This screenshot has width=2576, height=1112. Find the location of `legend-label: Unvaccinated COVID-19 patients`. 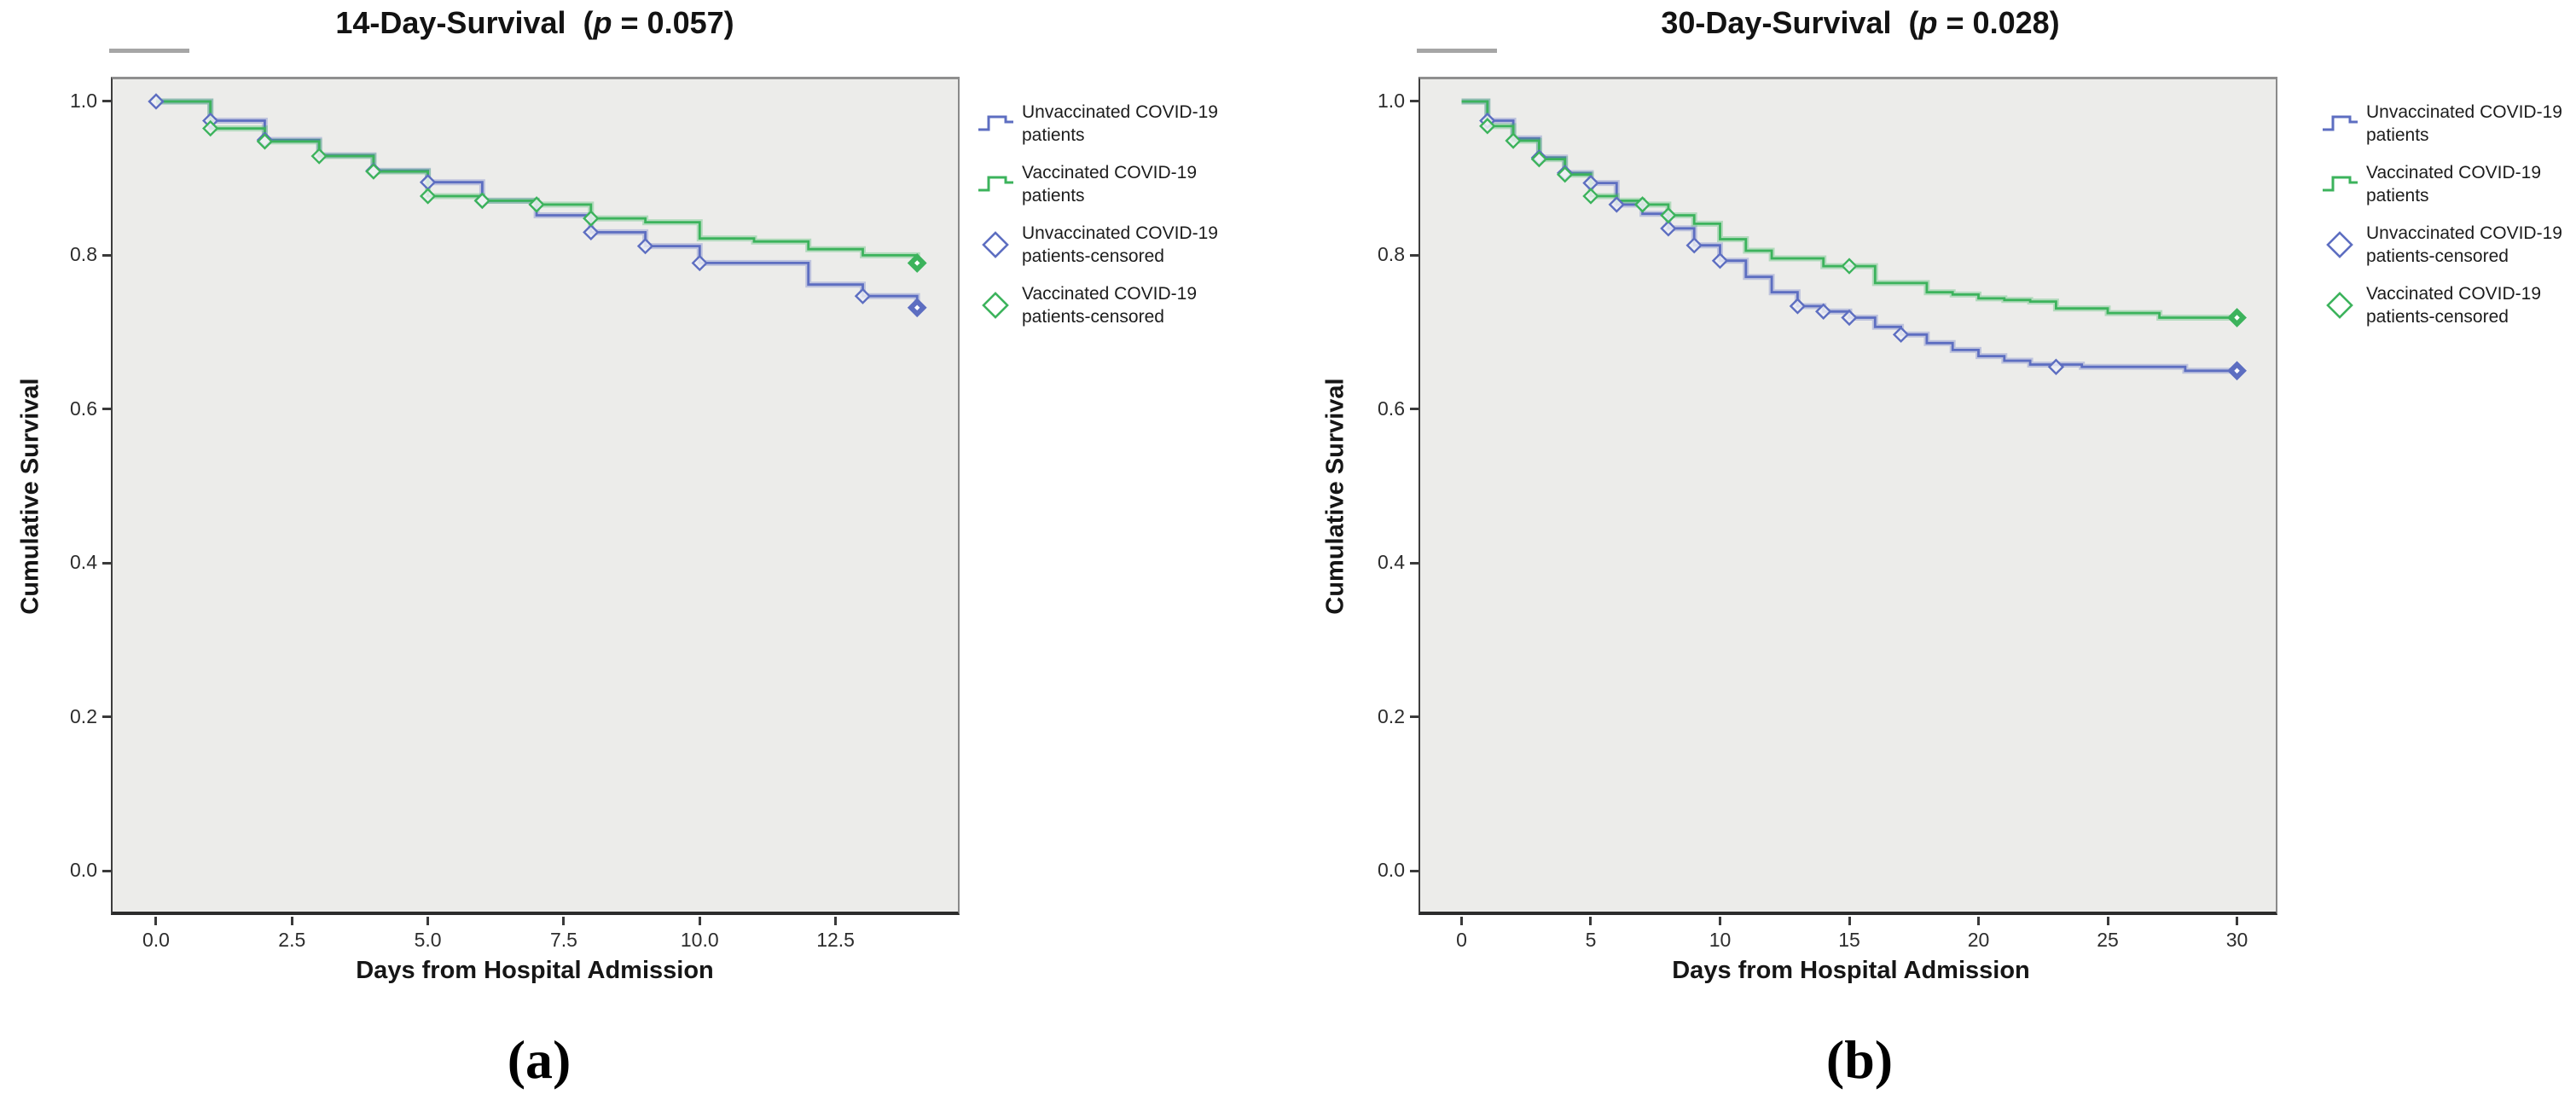

legend-label: Unvaccinated COVID-19 patients is located at coordinates (2464, 124).